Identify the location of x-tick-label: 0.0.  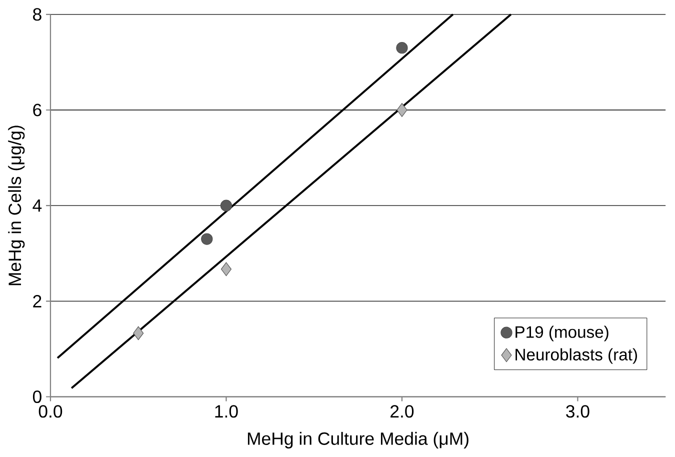
(50, 411).